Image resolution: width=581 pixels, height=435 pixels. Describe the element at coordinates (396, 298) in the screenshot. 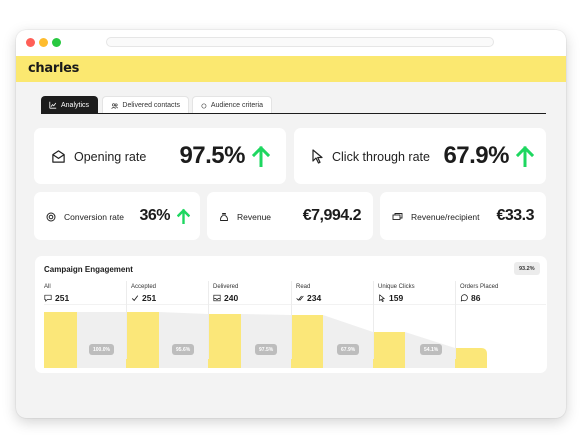

I see `stage-count: 159` at that location.